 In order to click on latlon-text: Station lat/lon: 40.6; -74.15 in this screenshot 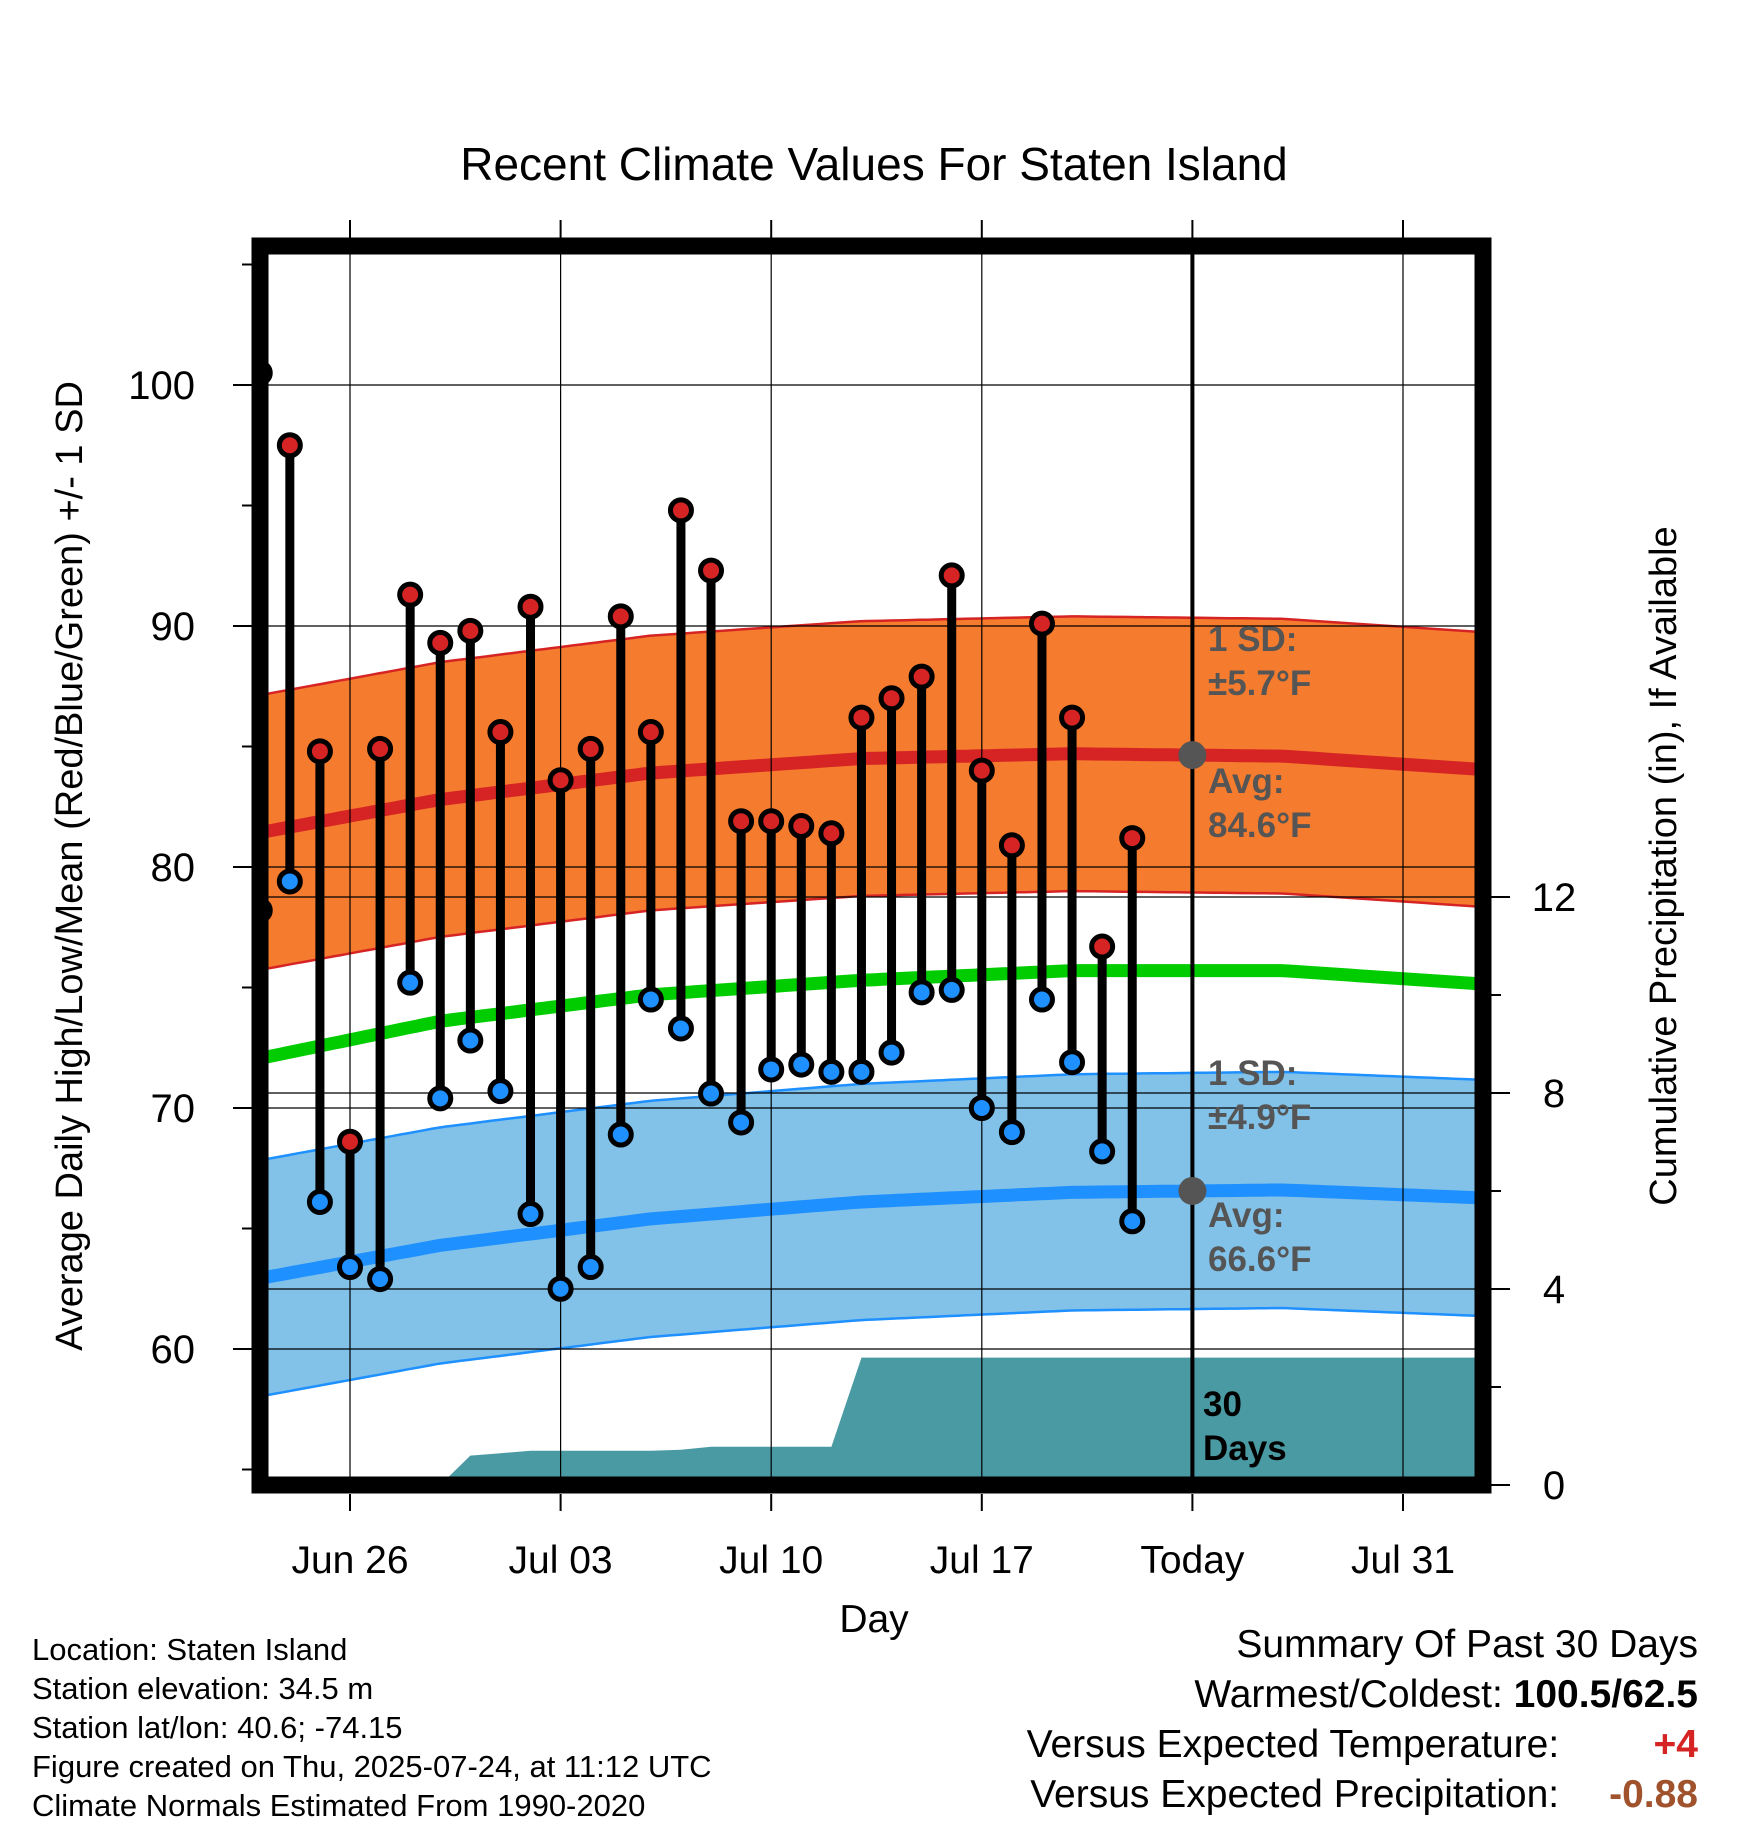, I will do `click(217, 1727)`.